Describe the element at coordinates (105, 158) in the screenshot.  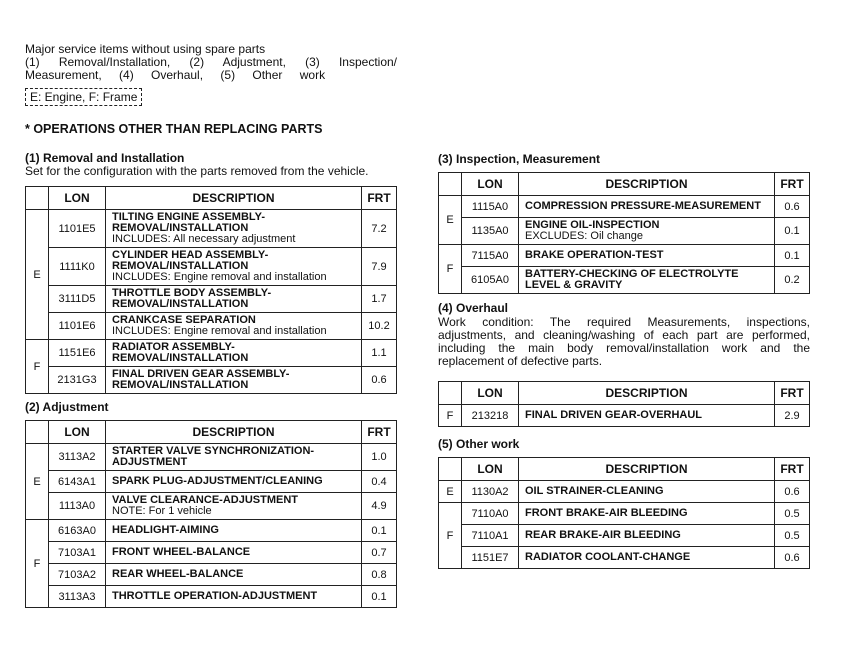
I see `section-1-title: (1) Removal and Installation` at that location.